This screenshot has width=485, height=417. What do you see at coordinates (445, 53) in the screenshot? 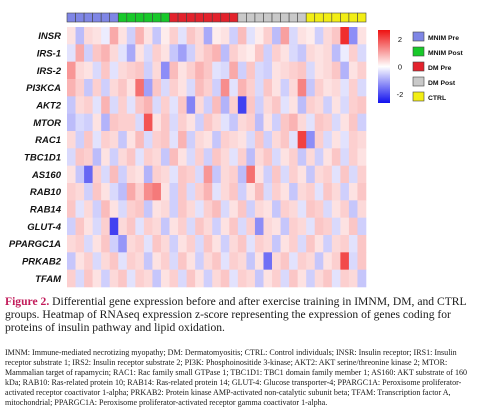
I see `legend-label: MNIM Post` at bounding box center [445, 53].